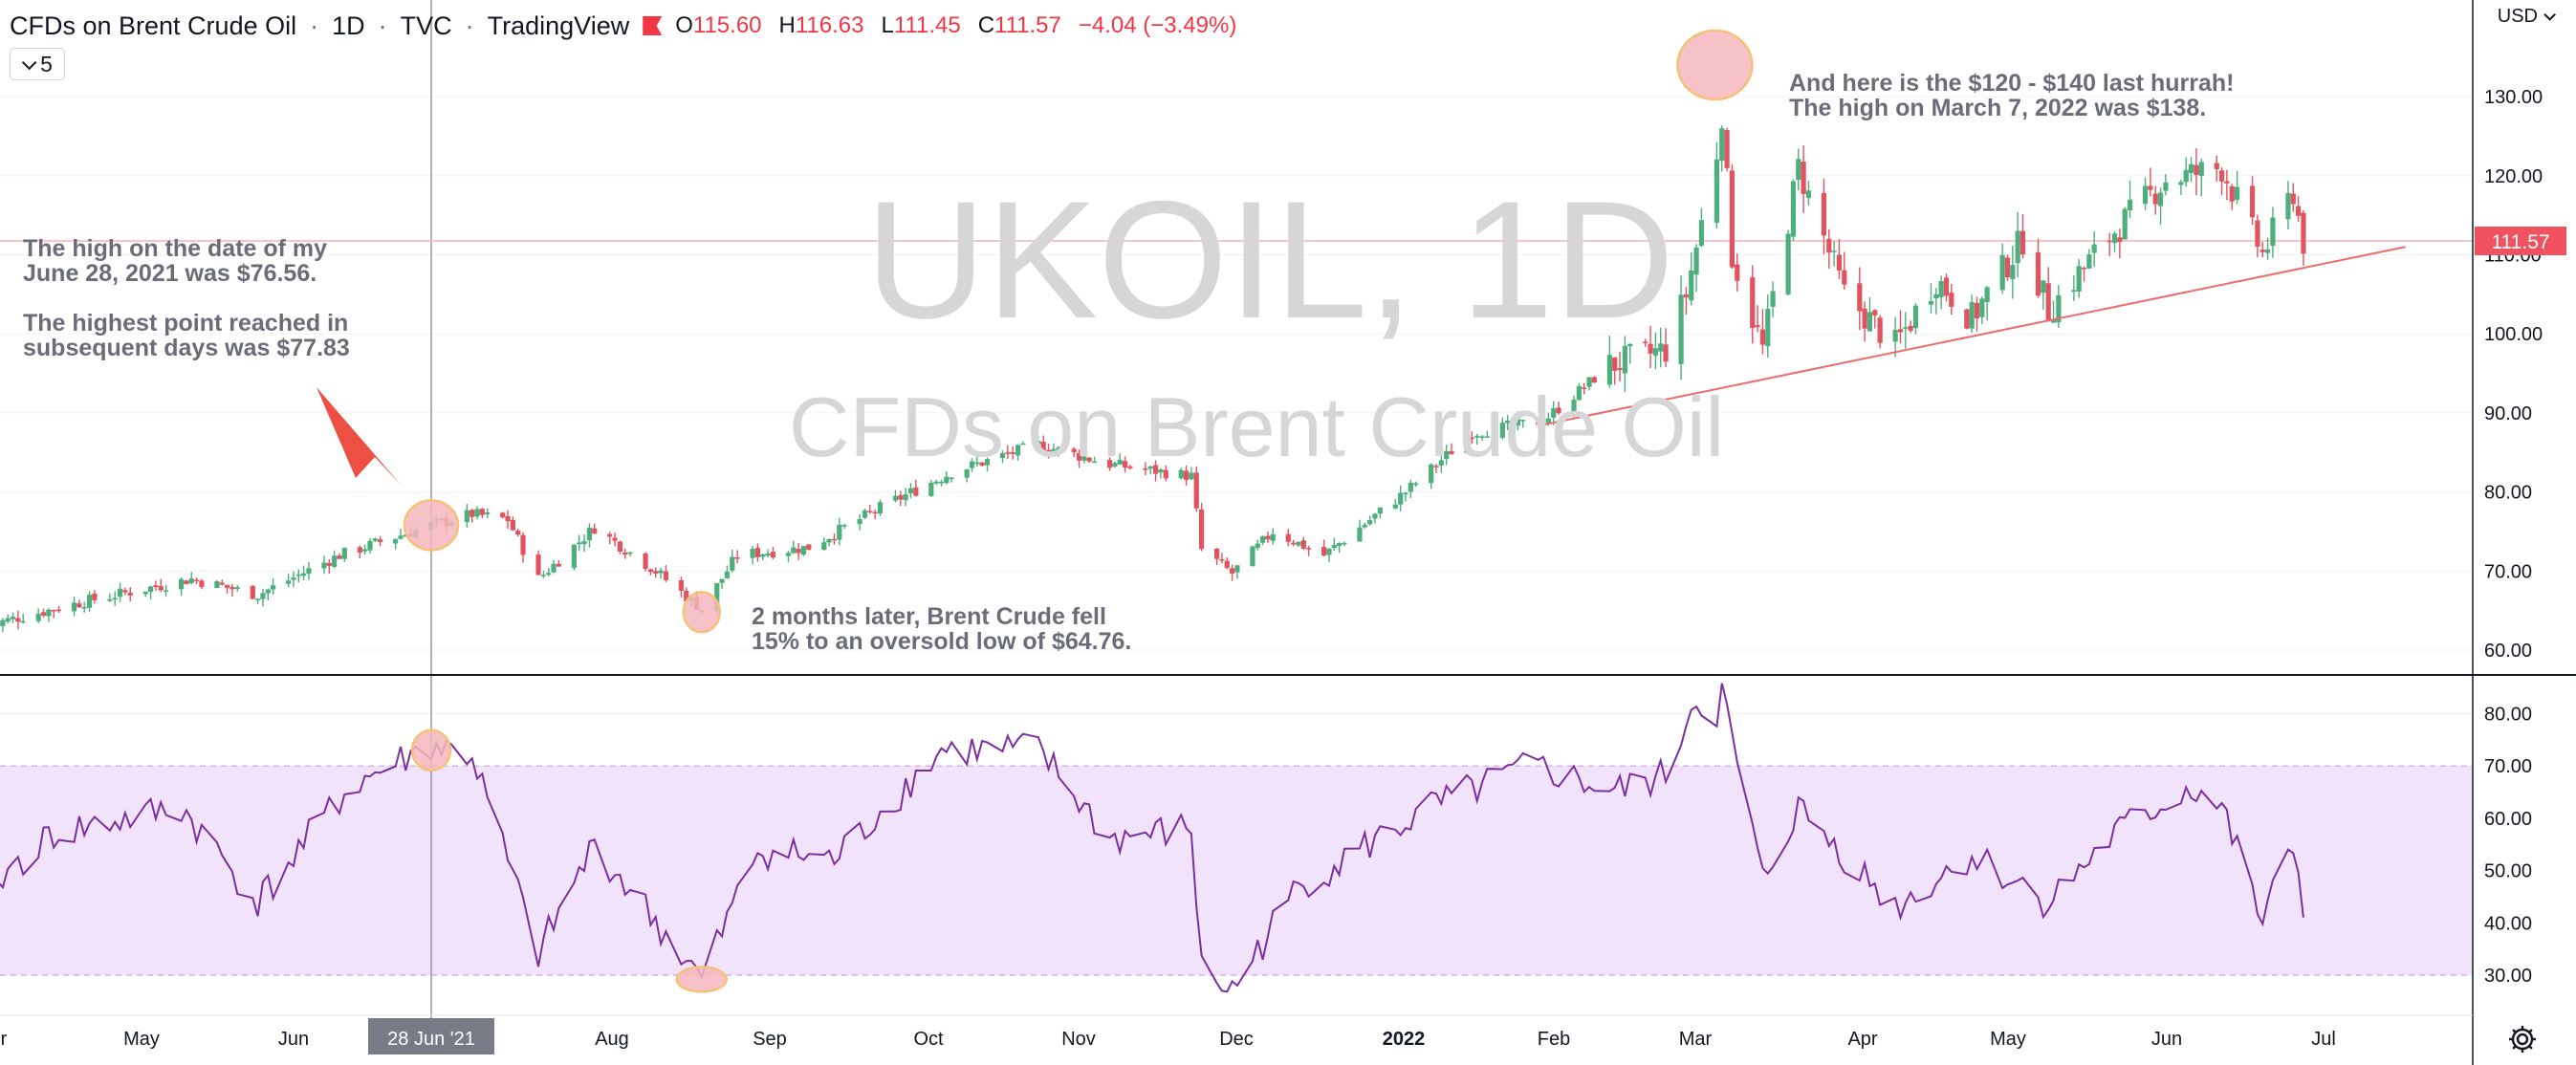  Describe the element at coordinates (2522, 1039) in the screenshot. I see `gear-icon` at that location.